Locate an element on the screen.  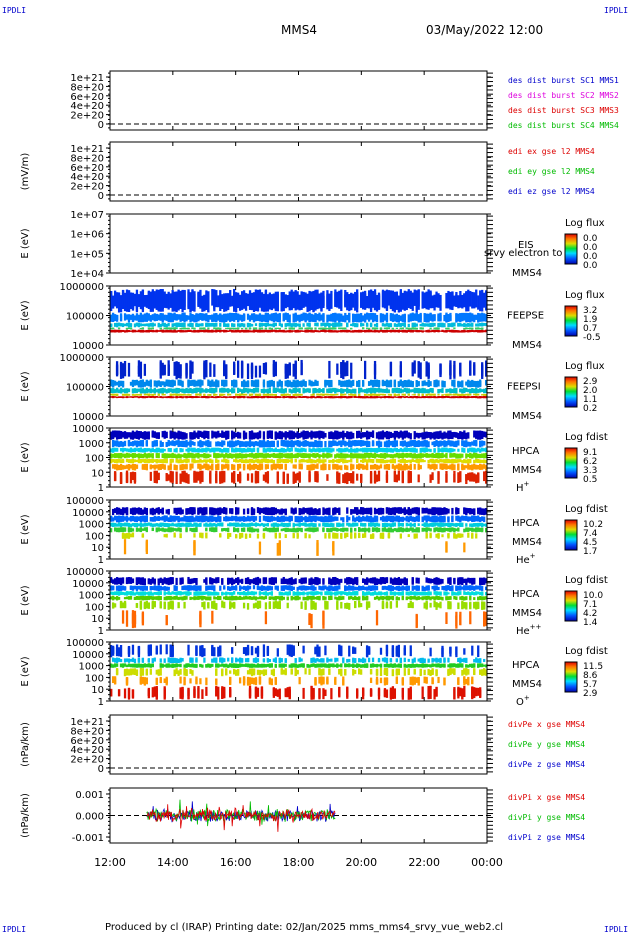
corner-bl: IPDLI is located at coordinates (14, 929).